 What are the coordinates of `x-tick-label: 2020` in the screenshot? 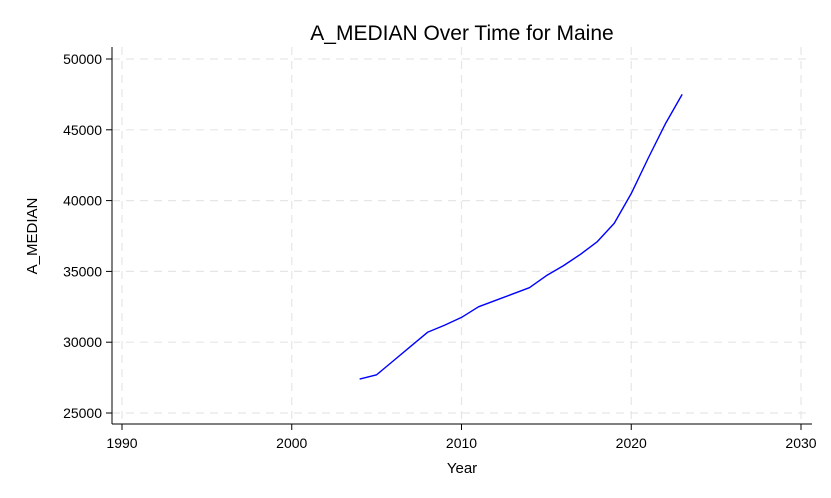 It's located at (631, 443).